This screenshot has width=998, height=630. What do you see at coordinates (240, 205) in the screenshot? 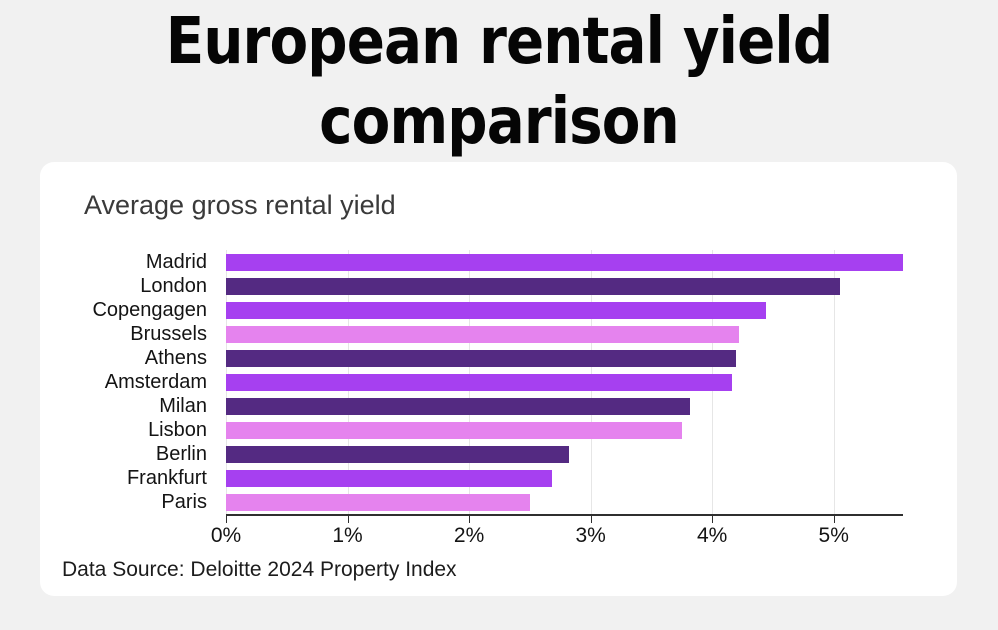
I see `chart-subtitle: Average gross rental yield` at bounding box center [240, 205].